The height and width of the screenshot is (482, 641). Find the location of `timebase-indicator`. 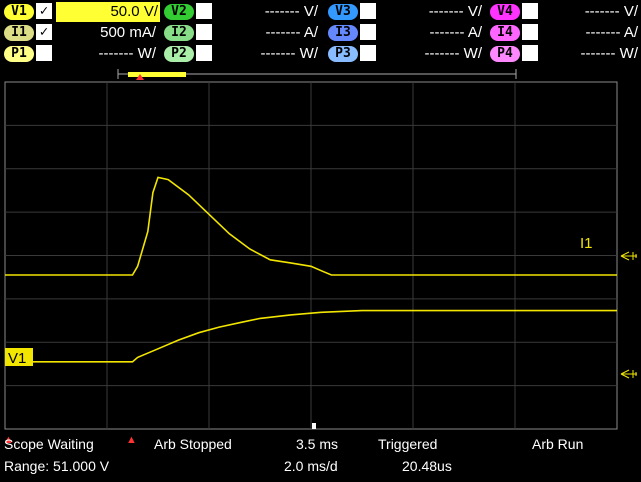

timebase-indicator is located at coordinates (317, 74).